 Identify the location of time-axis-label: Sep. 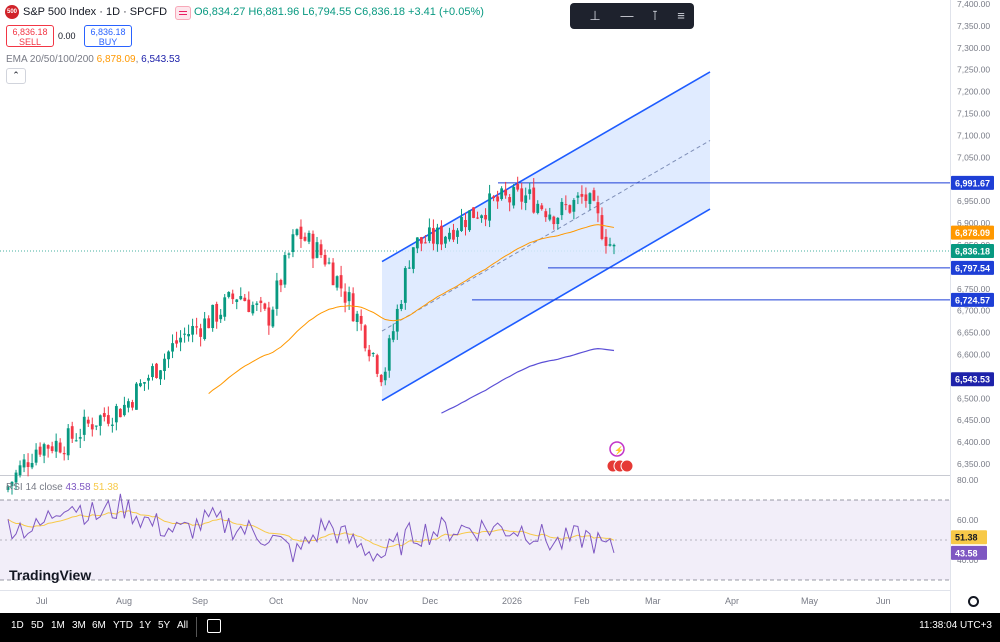
(200, 601).